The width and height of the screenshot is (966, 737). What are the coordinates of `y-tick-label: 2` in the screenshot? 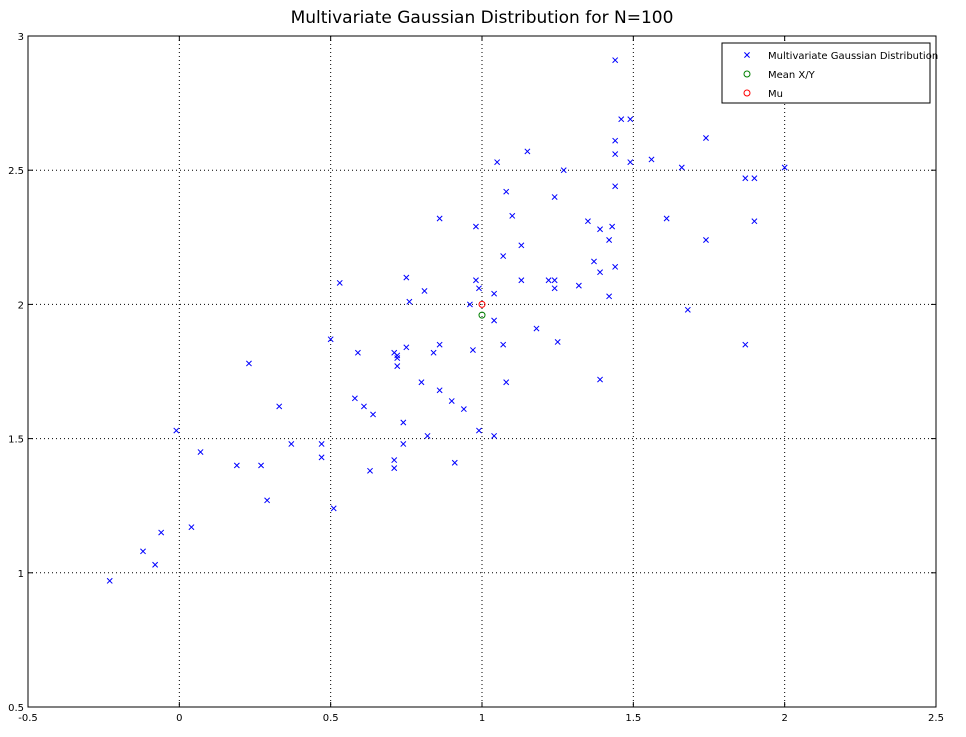 It's located at (21, 305).